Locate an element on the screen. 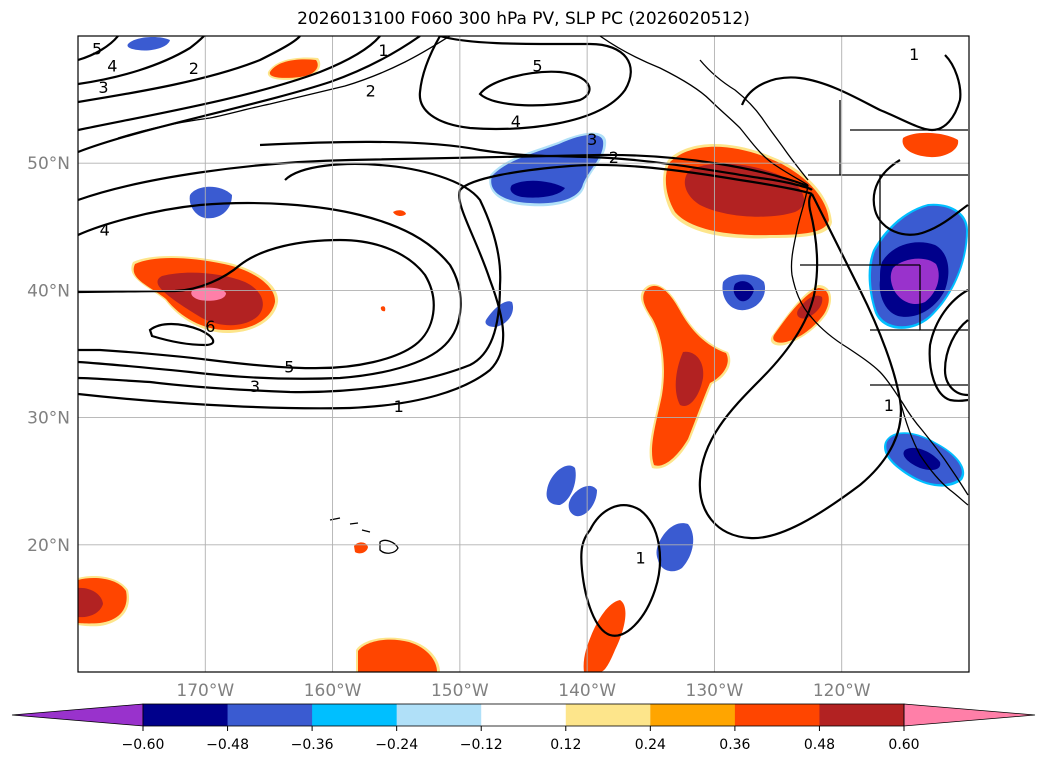 The image size is (1047, 765). lon-tick-label: 140°W is located at coordinates (587, 691).